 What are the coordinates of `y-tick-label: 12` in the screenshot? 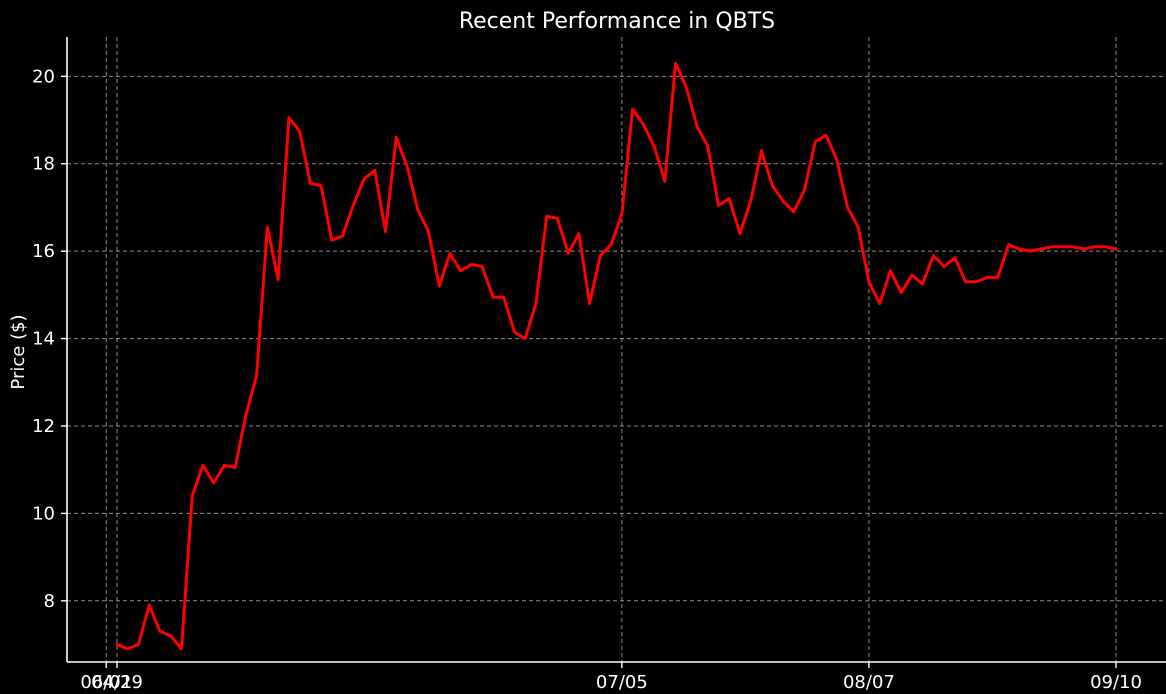 It's located at (43, 426).